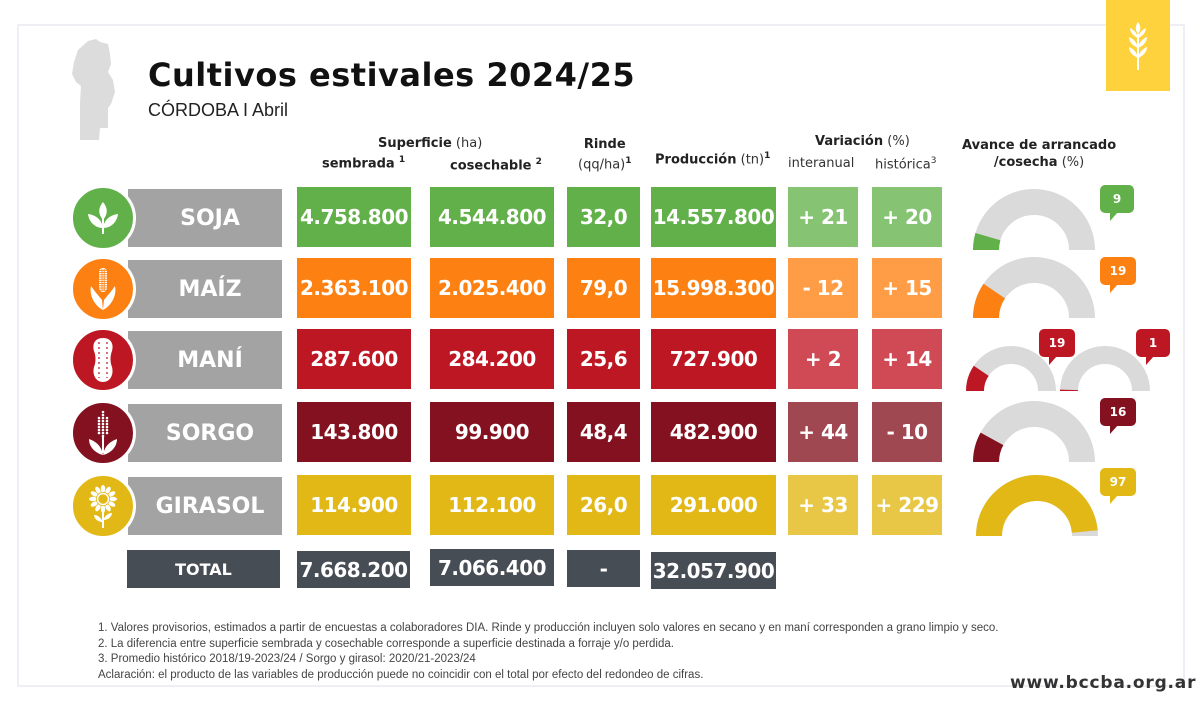 This screenshot has height=713, width=1201. What do you see at coordinates (821, 163) in the screenshot?
I see `header-interanual: interanual` at bounding box center [821, 163].